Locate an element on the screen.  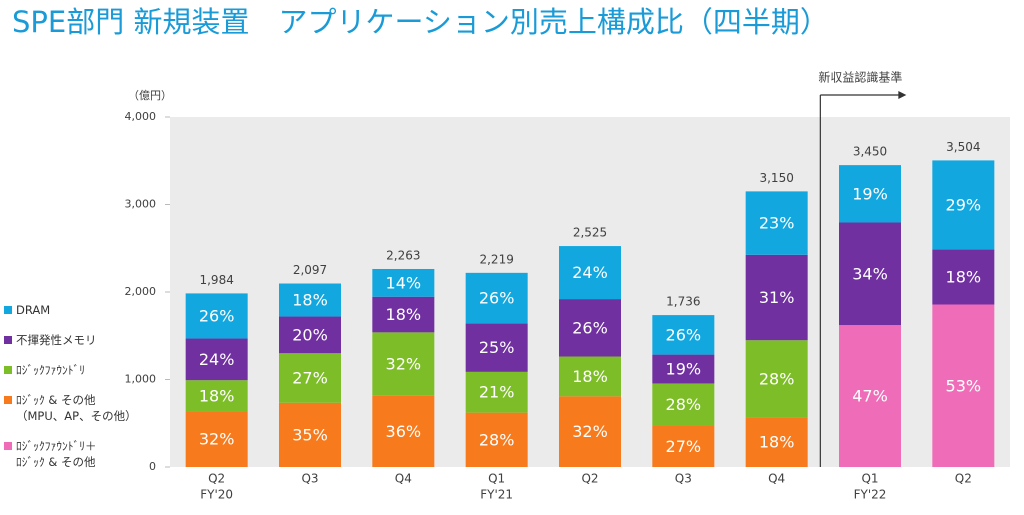
y-tick-label: 4,000 is located at coordinates (141, 116).